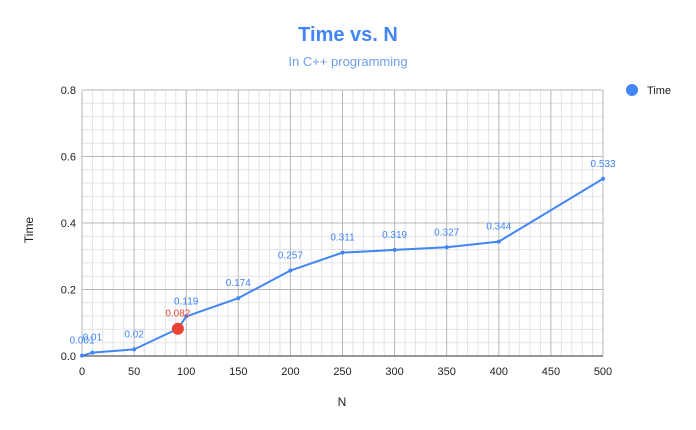 This screenshot has height=430, width=696. I want to click on legend-marker-icon, so click(632, 90).